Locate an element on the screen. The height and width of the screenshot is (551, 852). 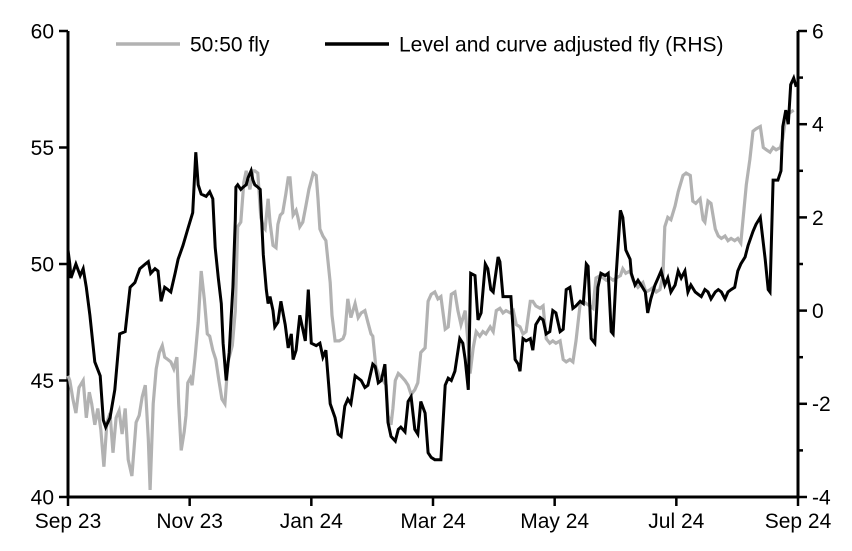
x-axis-tick-label: Jul 24 is located at coordinates (676, 521).